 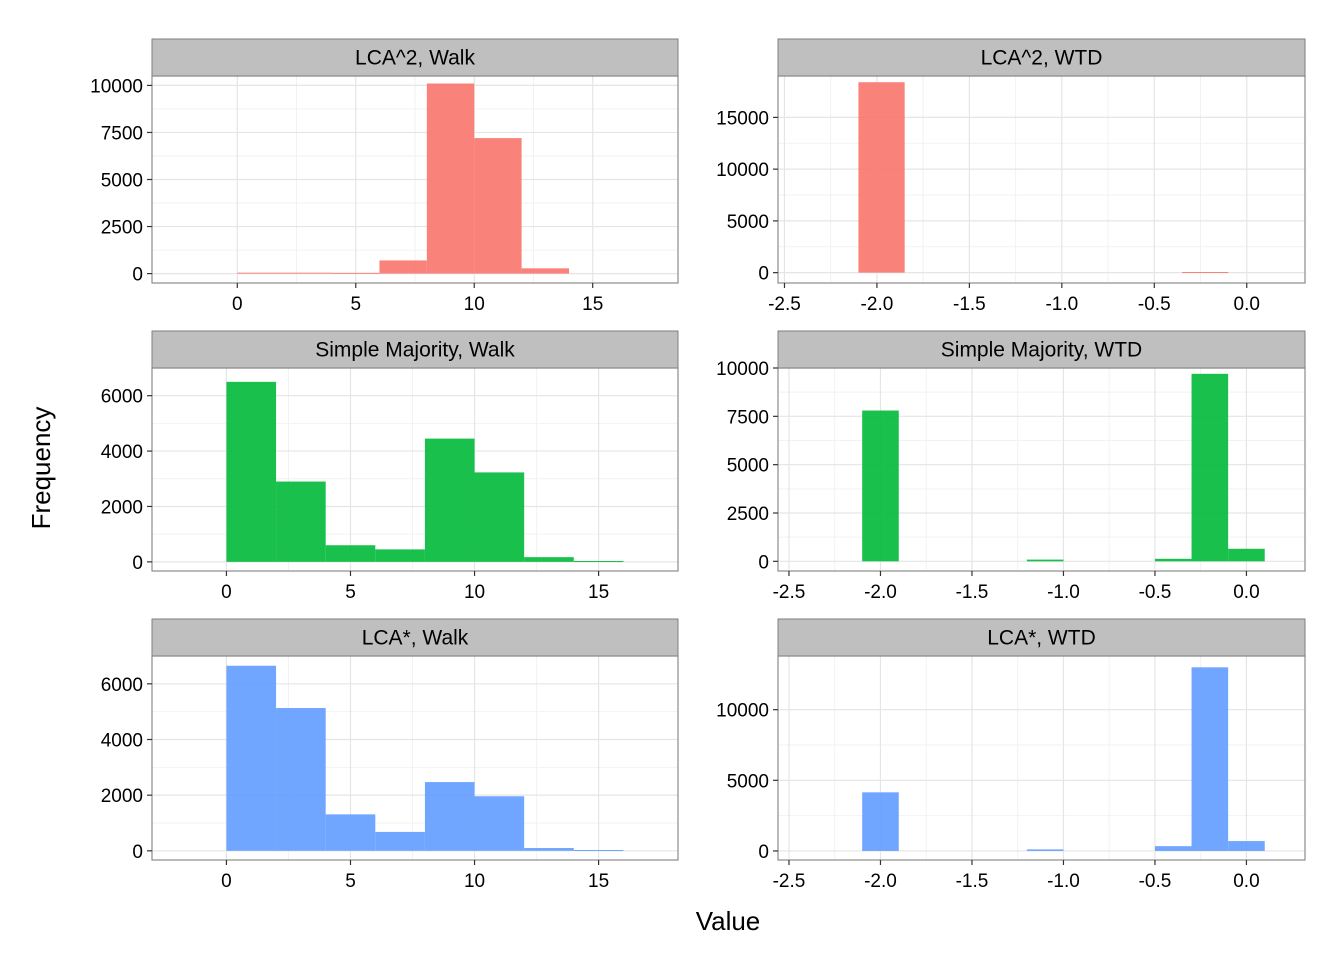 I want to click on y-tick-label: 2500, so click(x=122, y=228).